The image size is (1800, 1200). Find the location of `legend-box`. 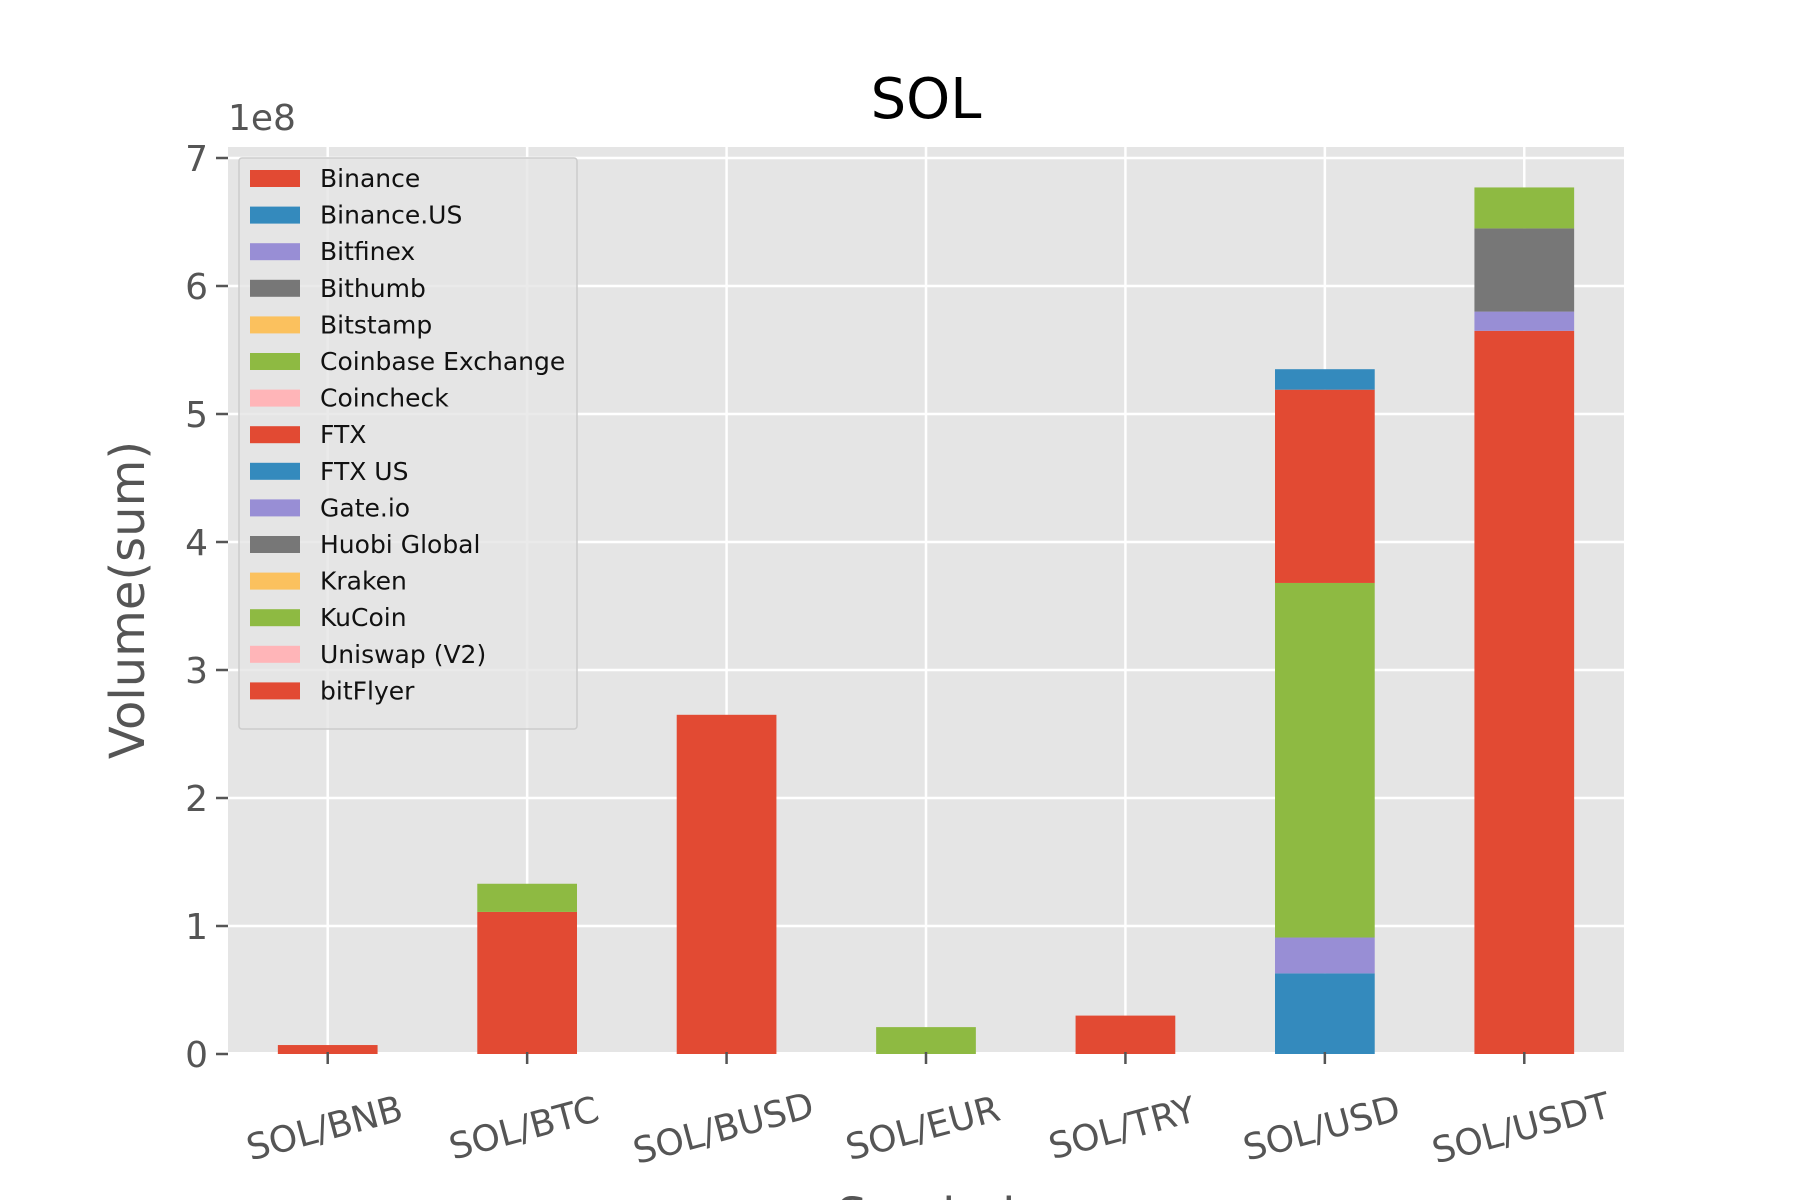

legend-box is located at coordinates (408, 443).